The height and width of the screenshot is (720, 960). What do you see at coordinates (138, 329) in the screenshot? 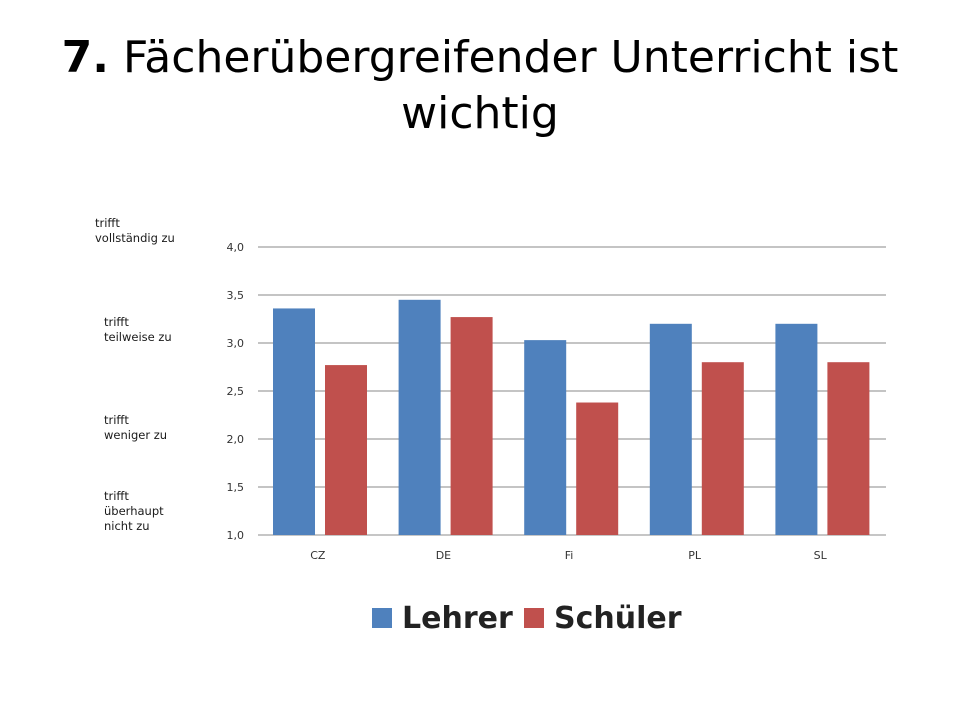
I see `scale-label-teilweise: trifft teilweise zu` at bounding box center [138, 329].